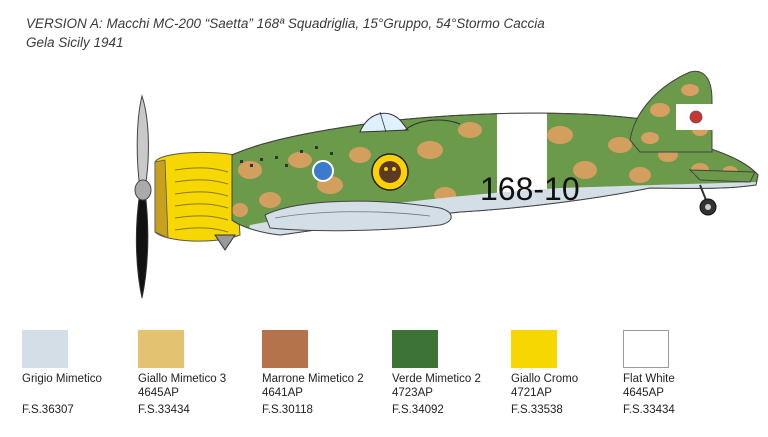 This screenshot has height=437, width=768. Describe the element at coordinates (197, 196) in the screenshot. I see `engine-cowling` at that location.